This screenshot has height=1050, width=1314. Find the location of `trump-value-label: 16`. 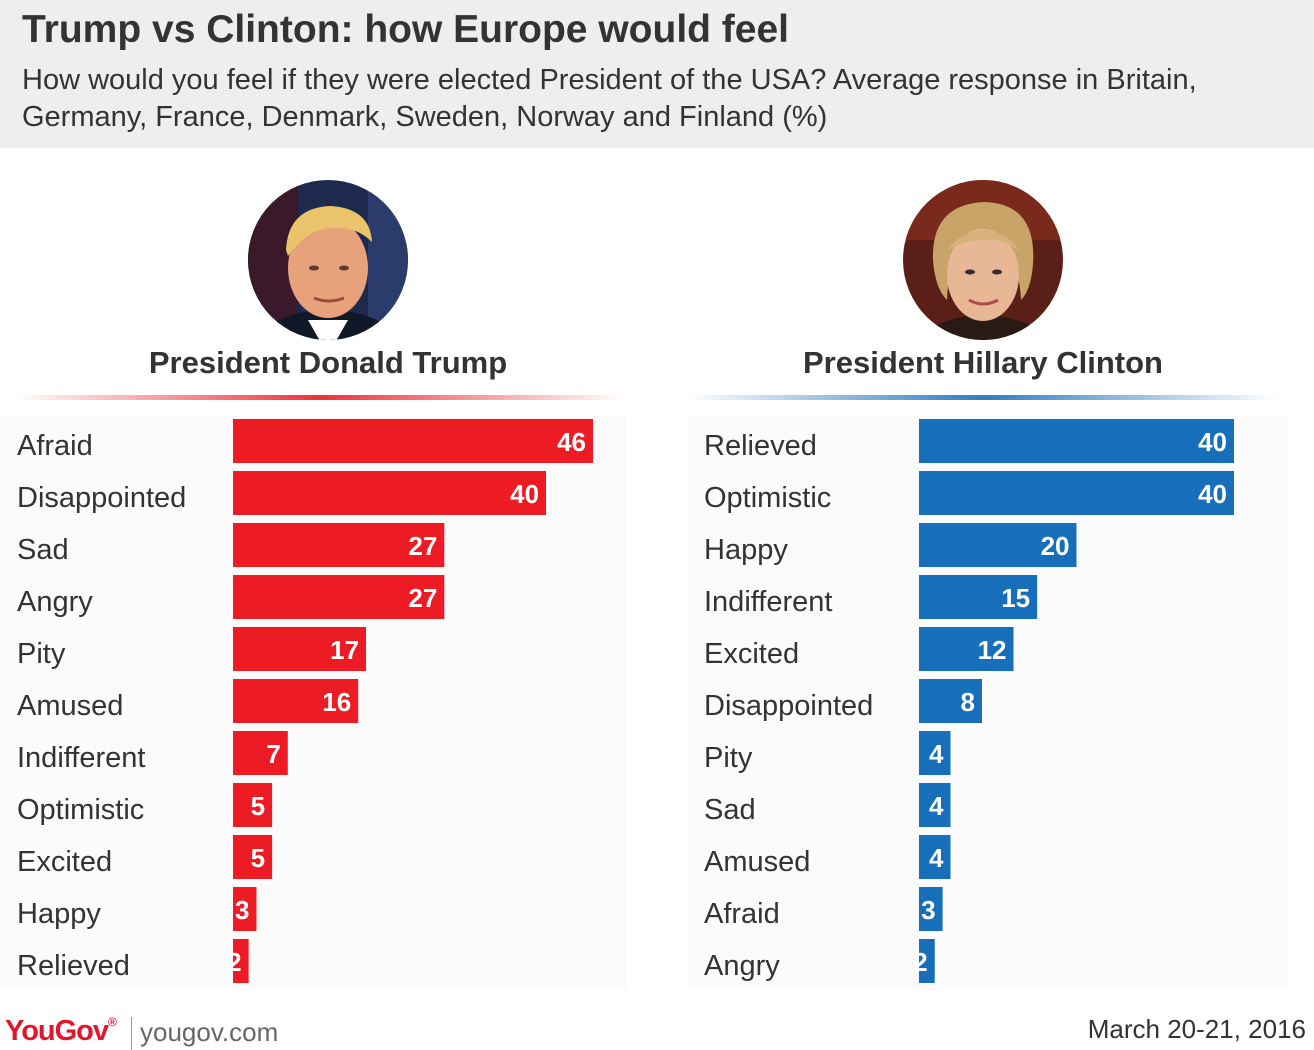

trump-value-label: 16 is located at coordinates (336, 702).